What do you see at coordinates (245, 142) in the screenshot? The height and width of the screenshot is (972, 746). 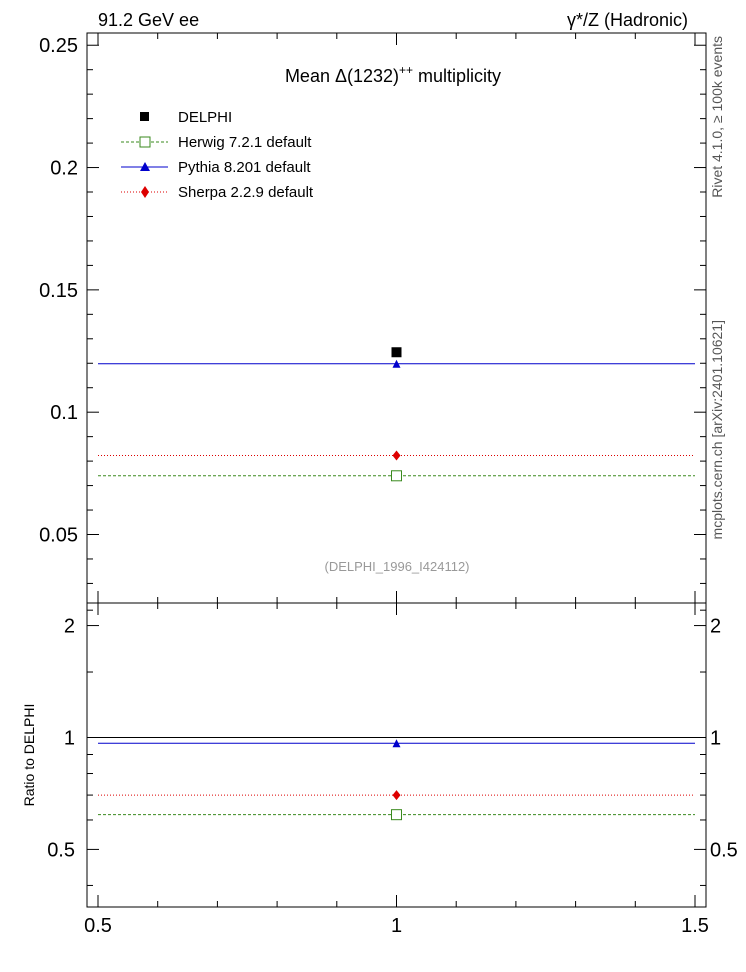 I see `legend-herwig-label: Herwig 7.2.1 default` at bounding box center [245, 142].